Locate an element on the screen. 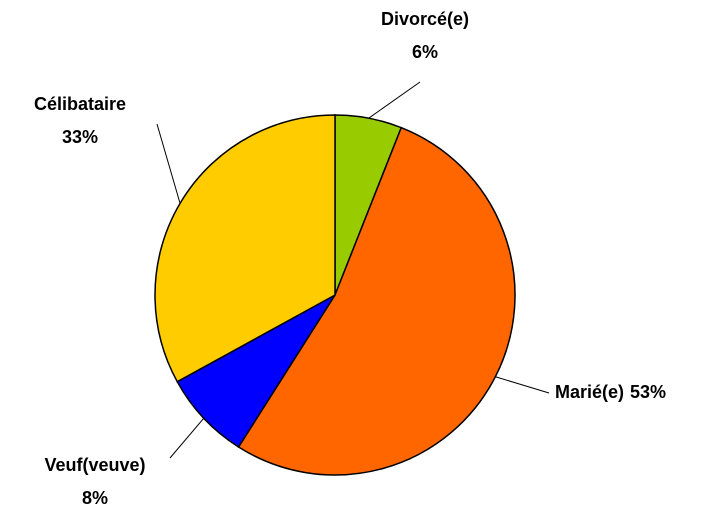 The image size is (715, 509). data-label: 8% is located at coordinates (95, 498).